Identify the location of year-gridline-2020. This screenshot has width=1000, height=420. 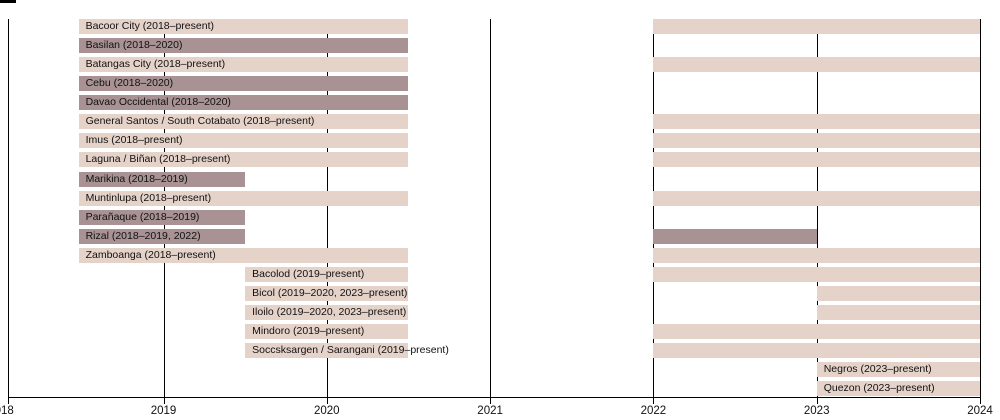
(327, 208).